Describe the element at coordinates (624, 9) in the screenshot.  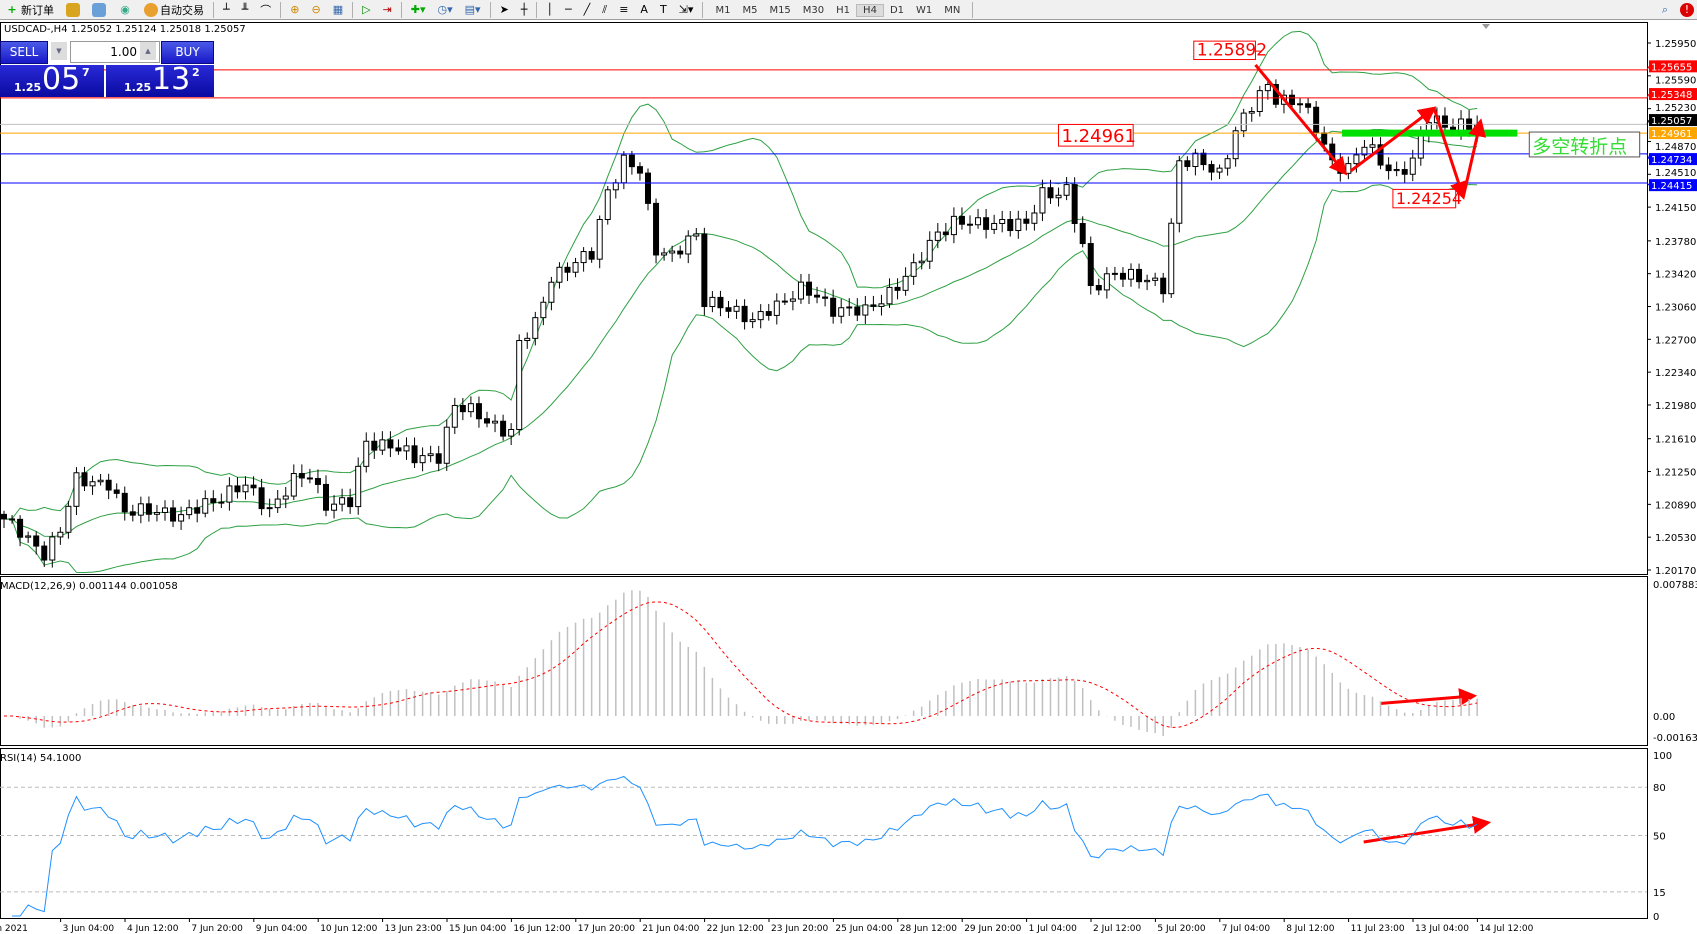
I see `fibonacci-icon: ≡` at that location.